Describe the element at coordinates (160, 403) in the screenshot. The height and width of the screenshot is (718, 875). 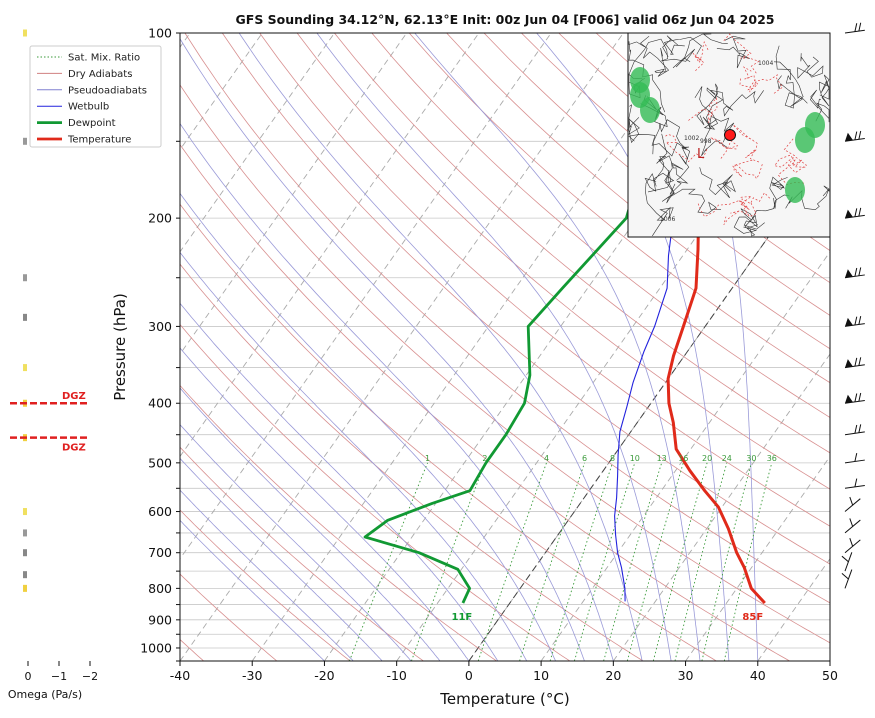
I see `y-tick-label: 400` at that location.